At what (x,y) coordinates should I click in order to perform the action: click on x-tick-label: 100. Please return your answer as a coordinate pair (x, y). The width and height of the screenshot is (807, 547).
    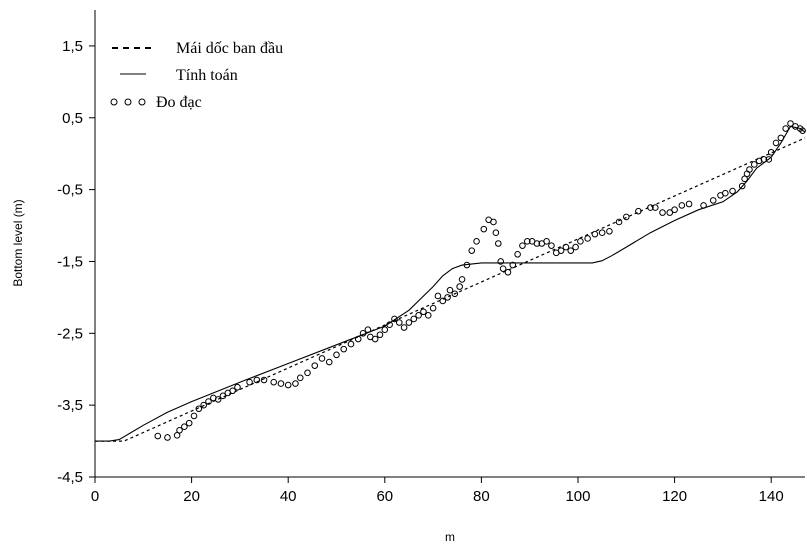
    Looking at the image, I should click on (577, 496).